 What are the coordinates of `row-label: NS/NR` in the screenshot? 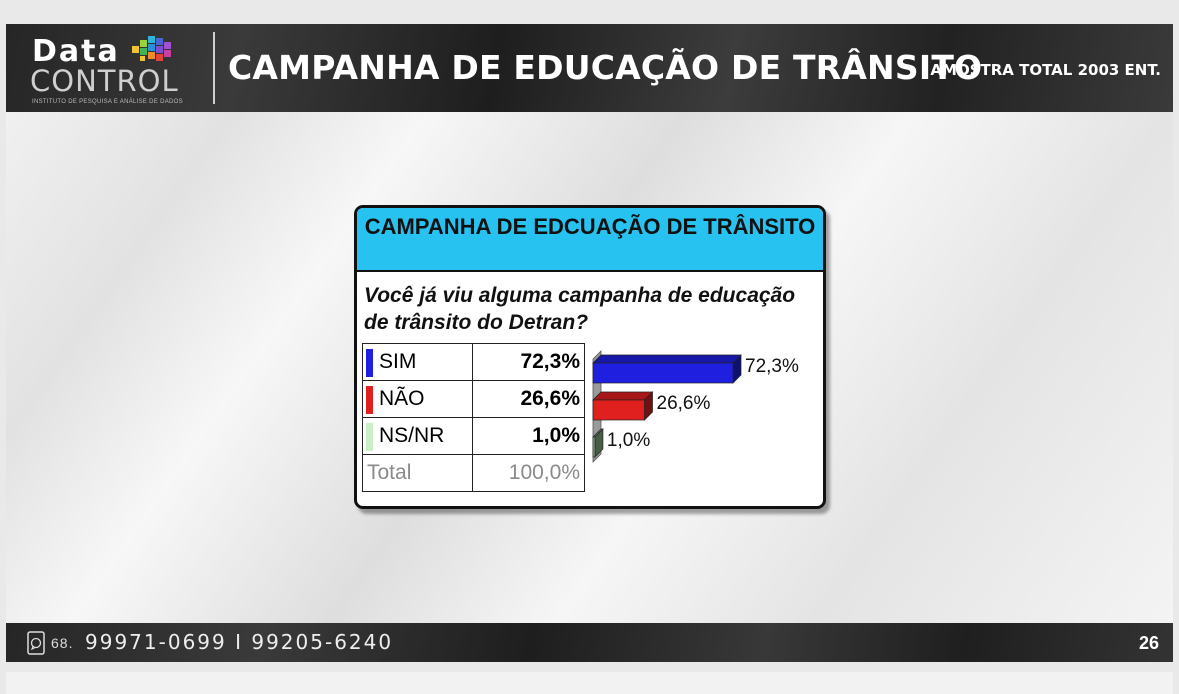 It's located at (412, 435).